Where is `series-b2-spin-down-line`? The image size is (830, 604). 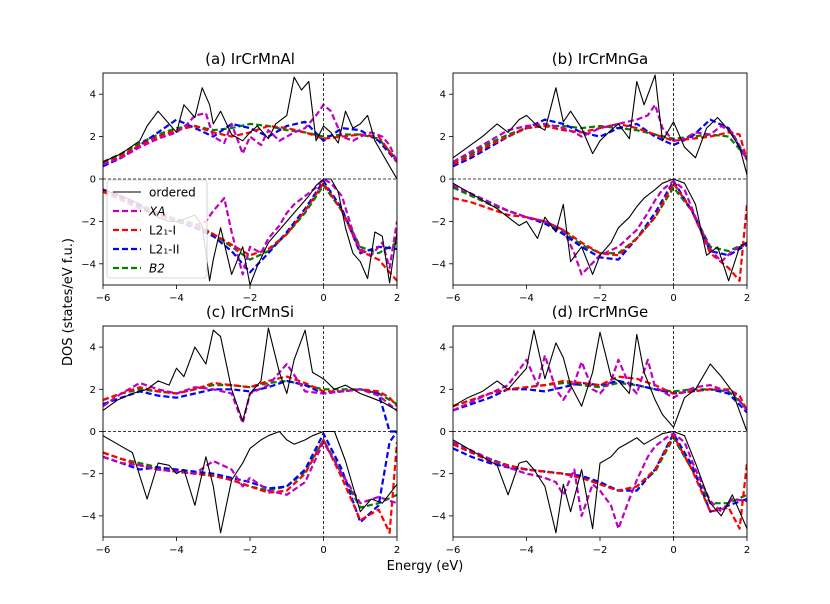 series-b2-spin-down-line is located at coordinates (600, 220).